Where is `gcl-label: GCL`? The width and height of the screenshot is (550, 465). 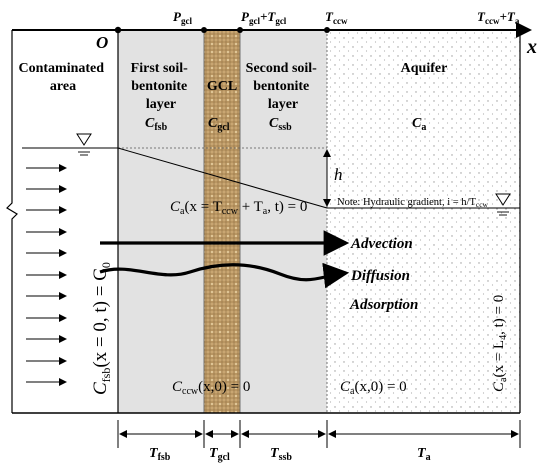 gcl-label: GCL is located at coordinates (222, 86).